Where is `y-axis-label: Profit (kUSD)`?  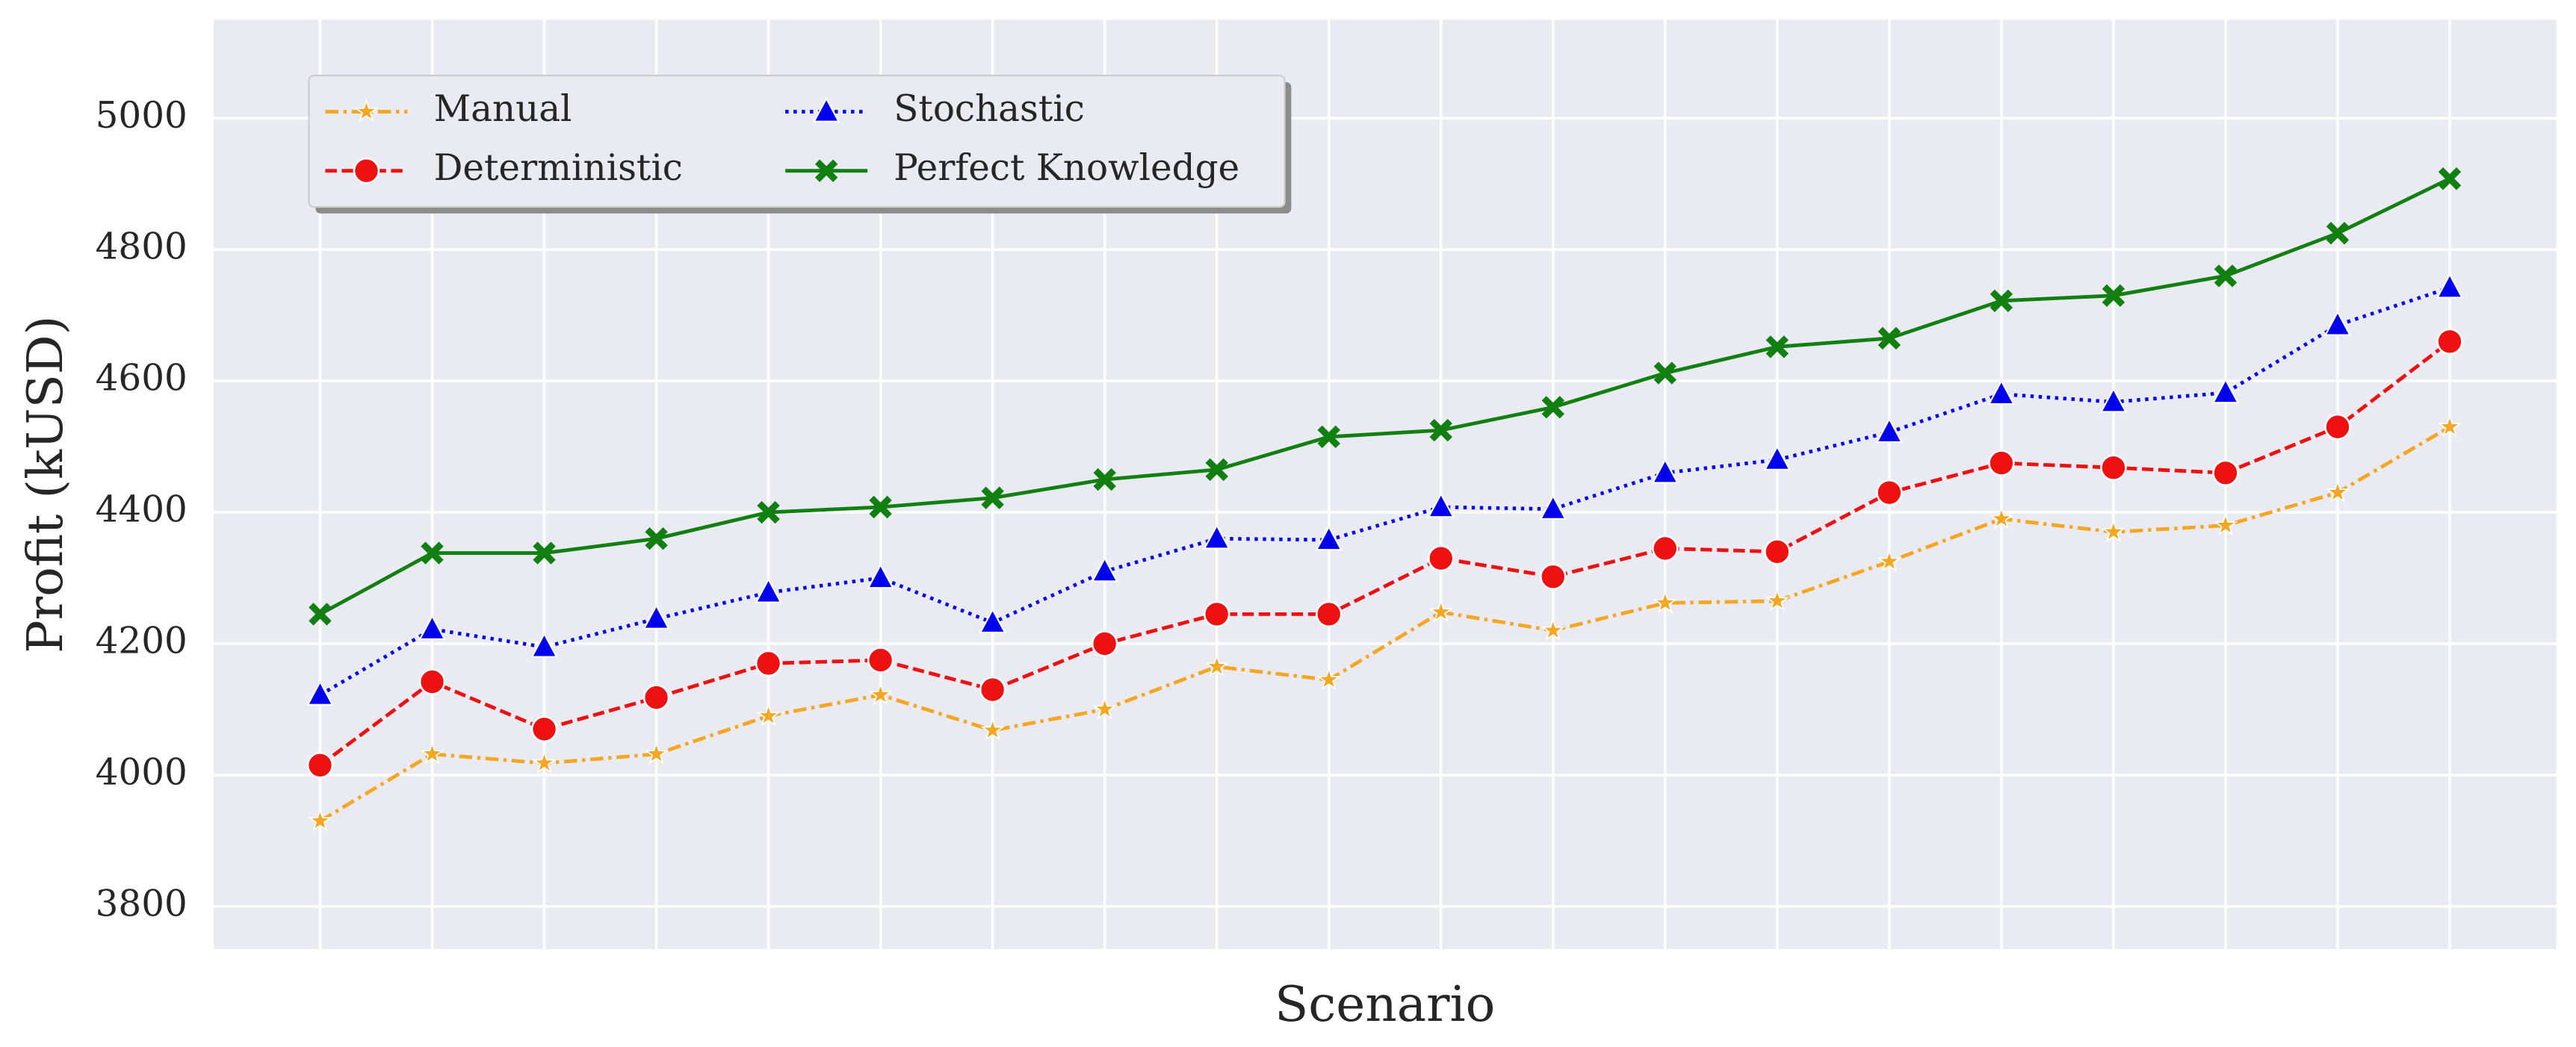 y-axis-label: Profit (kUSD) is located at coordinates (45, 484).